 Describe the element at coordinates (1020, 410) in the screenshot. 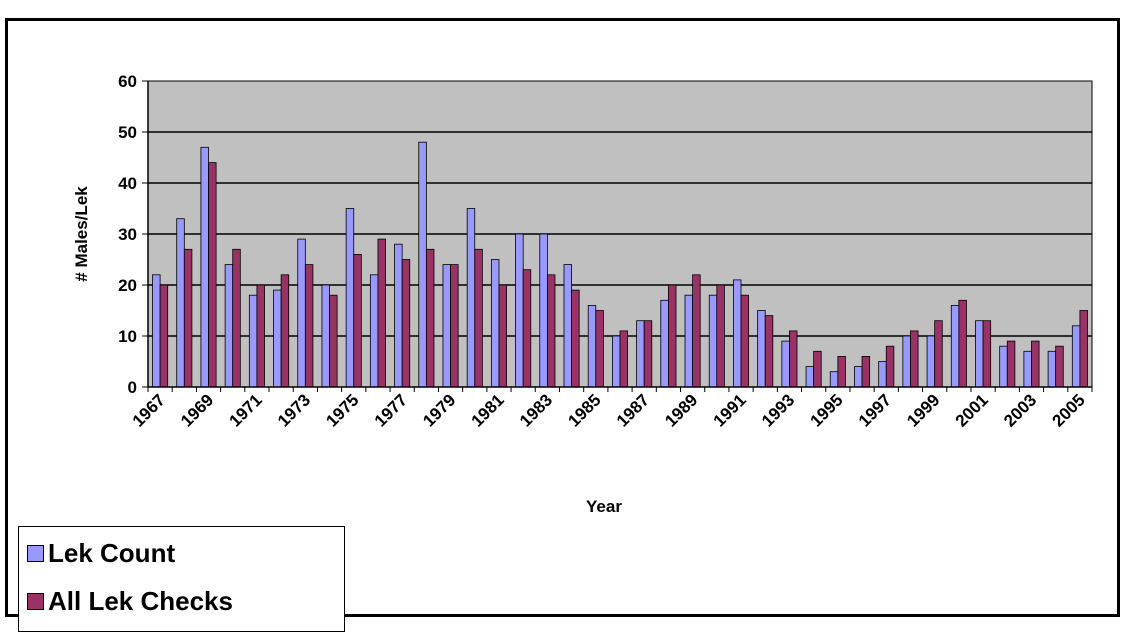

I see `x-tick-label: 2003` at that location.